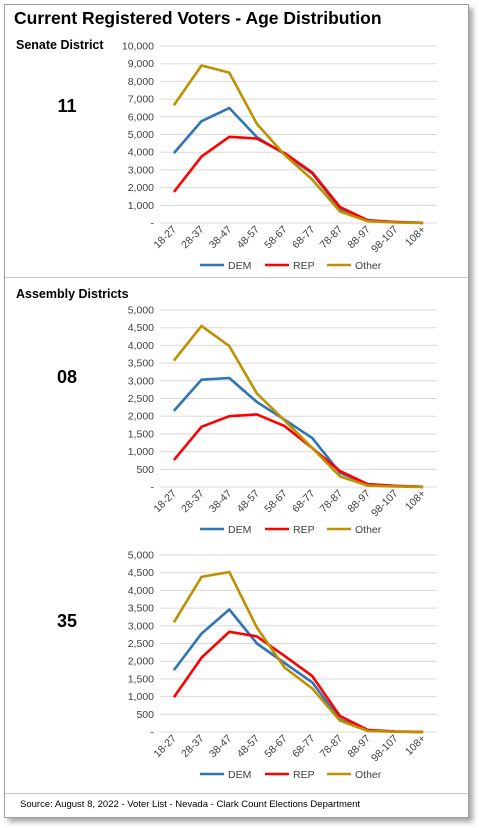 This screenshot has width=479, height=828. I want to click on section-label-senate: Senate District, so click(60, 45).